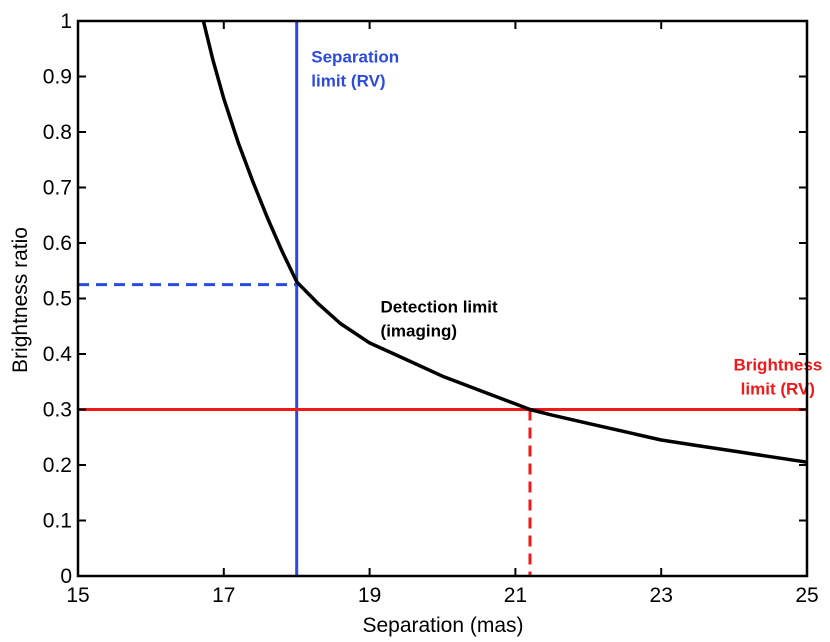 The height and width of the screenshot is (642, 830). I want to click on x-tick-label: 15, so click(77, 595).